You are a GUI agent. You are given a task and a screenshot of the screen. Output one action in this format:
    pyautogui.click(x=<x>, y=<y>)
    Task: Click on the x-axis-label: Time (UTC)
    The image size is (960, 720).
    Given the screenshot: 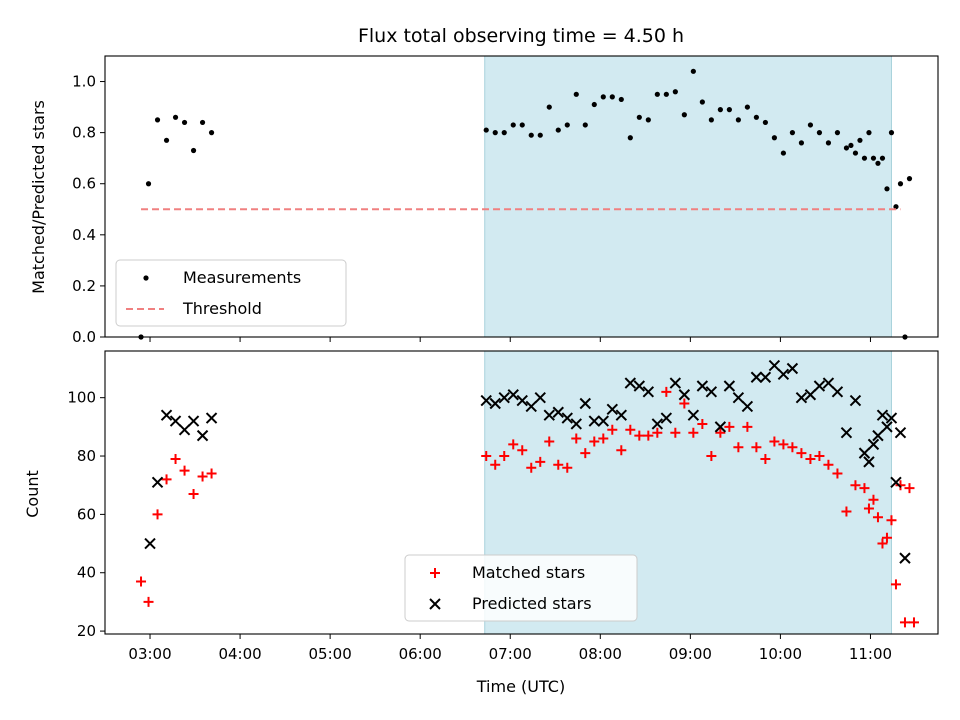 What is the action you would take?
    pyautogui.click(x=520, y=686)
    